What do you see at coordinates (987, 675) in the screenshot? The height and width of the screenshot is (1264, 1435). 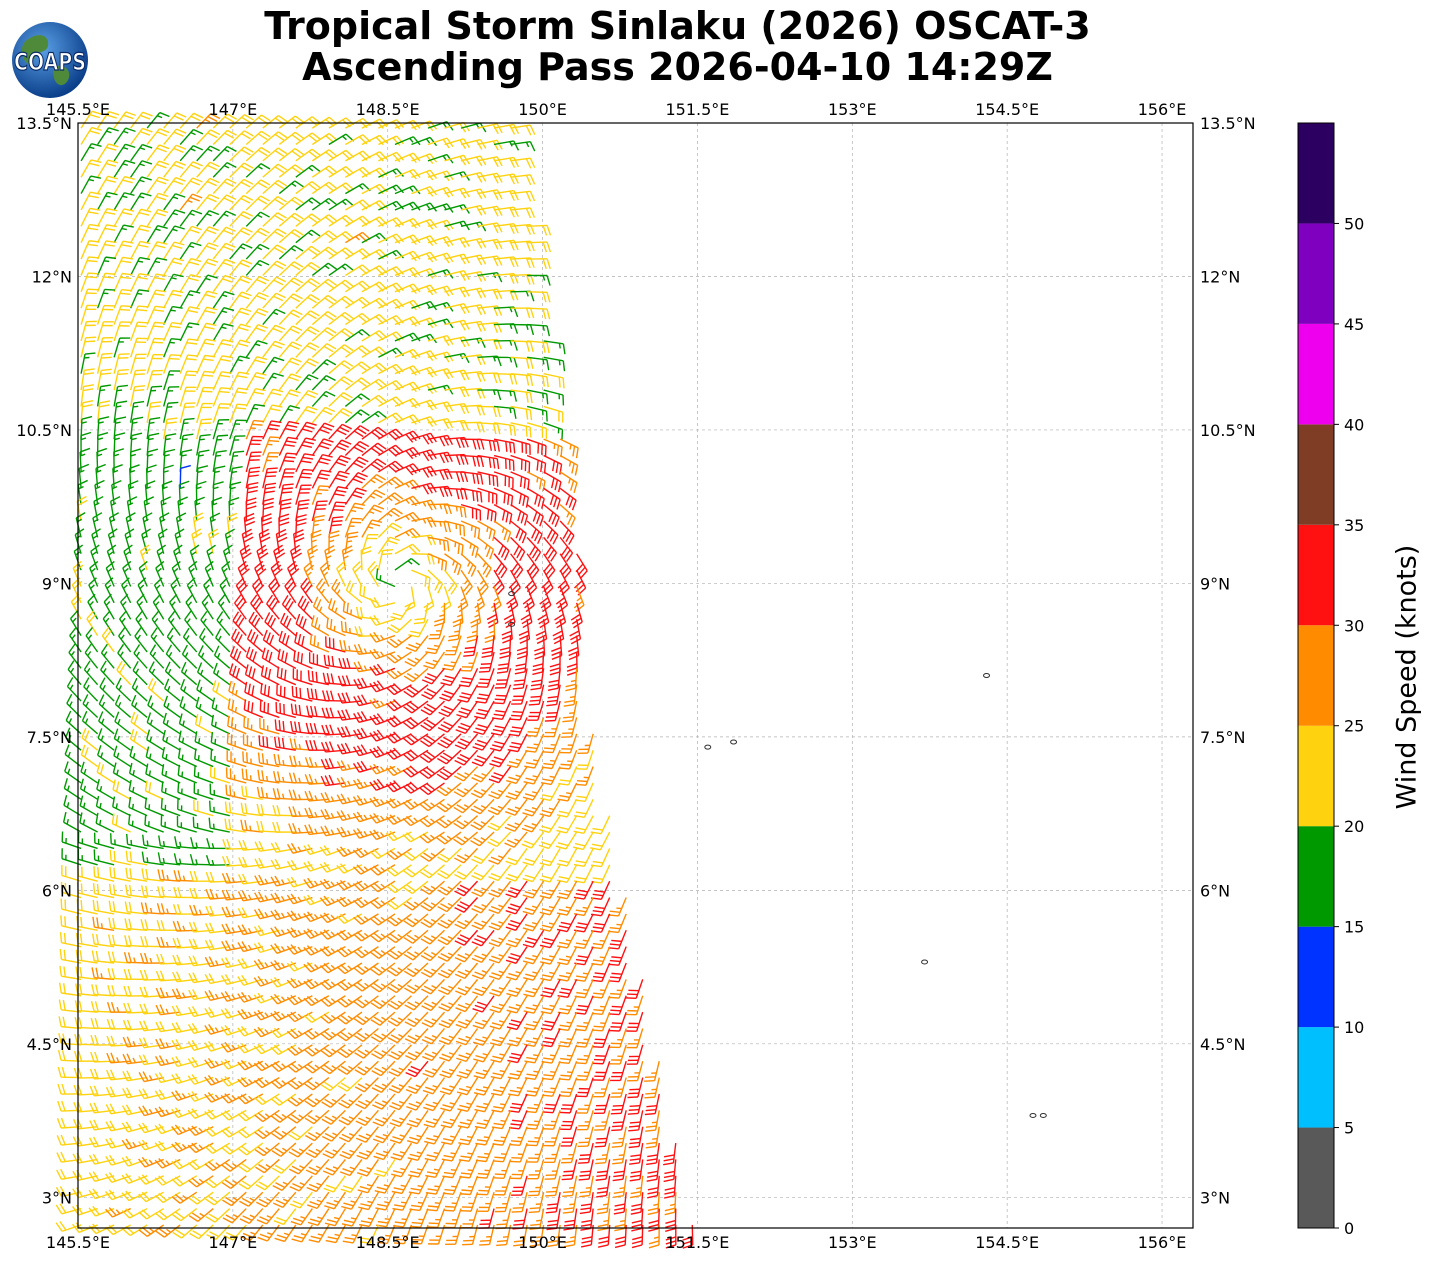 I see `island-outline` at bounding box center [987, 675].